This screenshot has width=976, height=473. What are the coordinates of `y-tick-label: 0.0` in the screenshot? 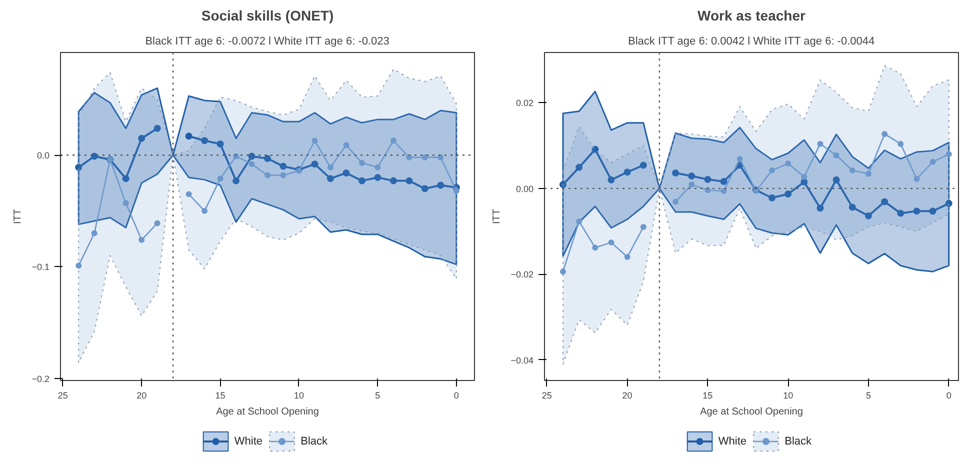 It's located at (43, 155).